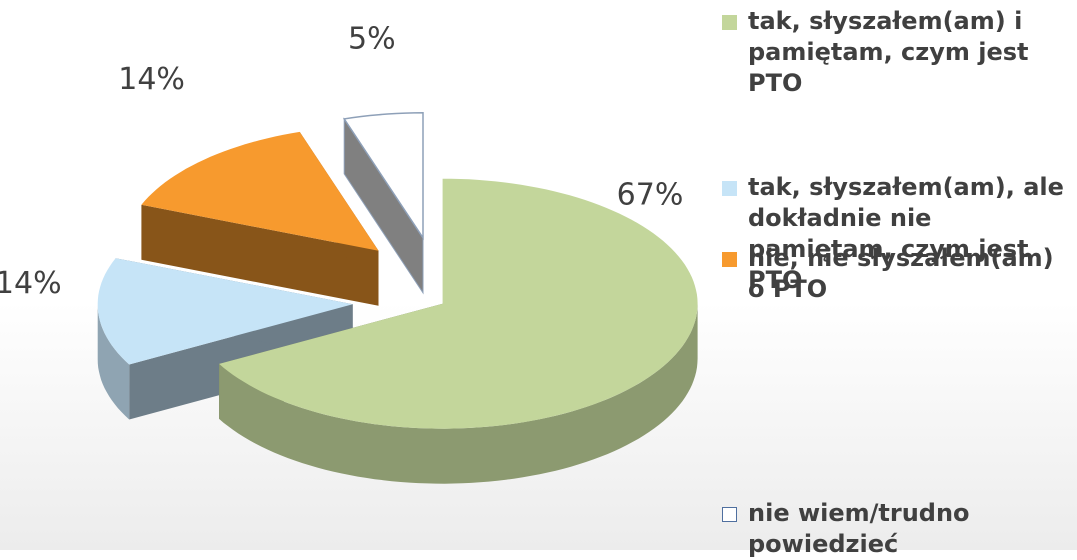 The width and height of the screenshot is (1077, 560). What do you see at coordinates (901, 273) in the screenshot?
I see `legend-label: nie, nie słyszałem(am) o PTO` at bounding box center [901, 273].